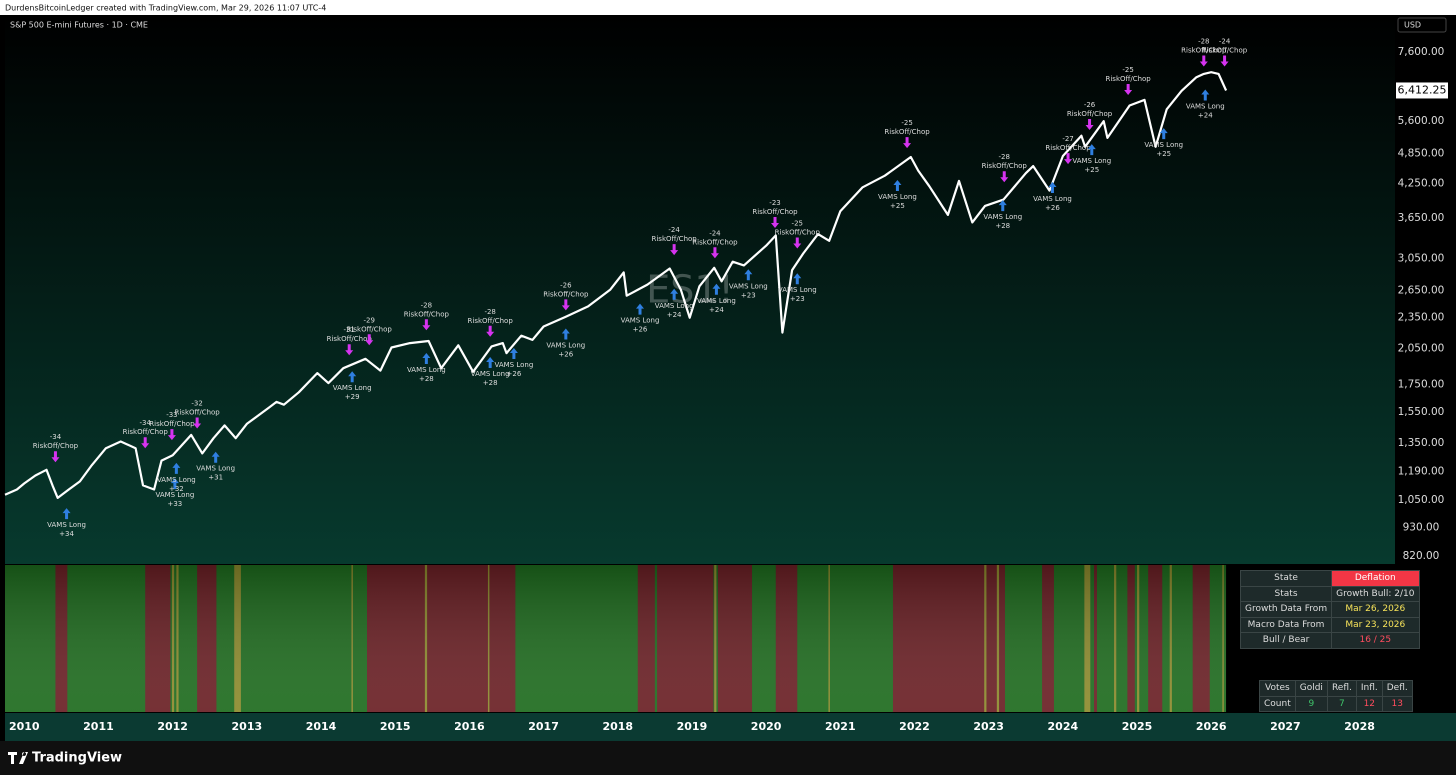 The height and width of the screenshot is (775, 1456). I want to click on top-bar, so click(728, 7).